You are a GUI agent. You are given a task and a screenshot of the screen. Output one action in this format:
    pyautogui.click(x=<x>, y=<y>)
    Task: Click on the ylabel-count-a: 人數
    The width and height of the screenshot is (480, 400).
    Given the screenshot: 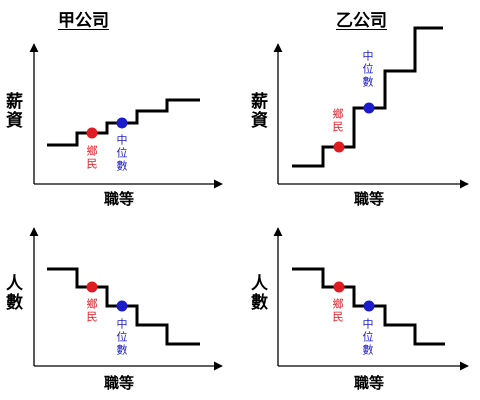 What is the action you would take?
    pyautogui.click(x=12, y=293)
    